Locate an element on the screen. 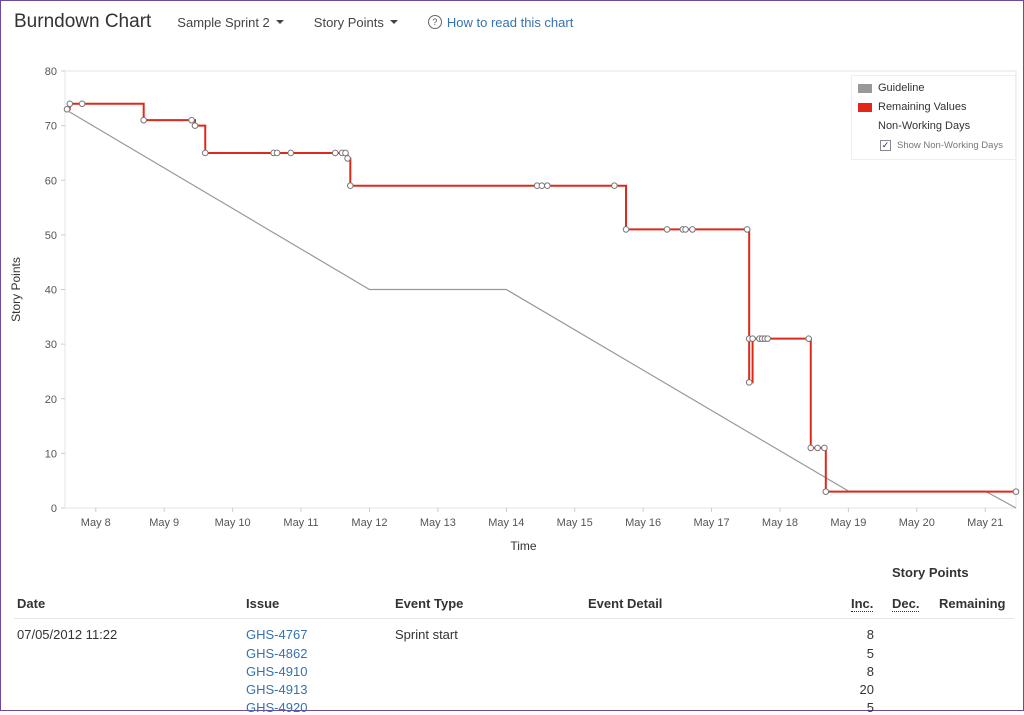 The image size is (1024, 715). metric-dropdown: Story Points is located at coordinates (356, 22).